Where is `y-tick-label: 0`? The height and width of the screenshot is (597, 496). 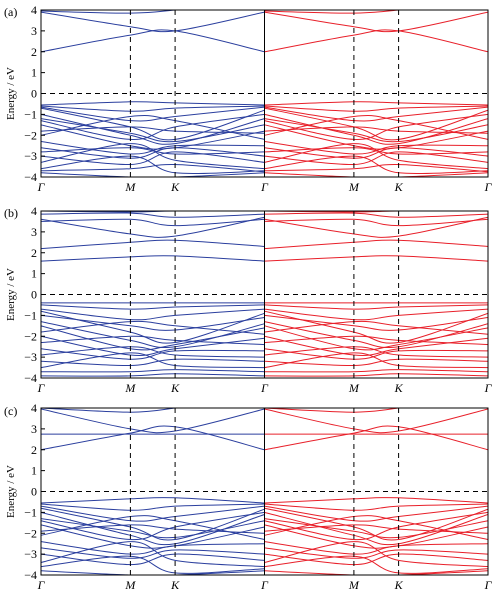
y-tick-label: 0 is located at coordinates (34, 94).